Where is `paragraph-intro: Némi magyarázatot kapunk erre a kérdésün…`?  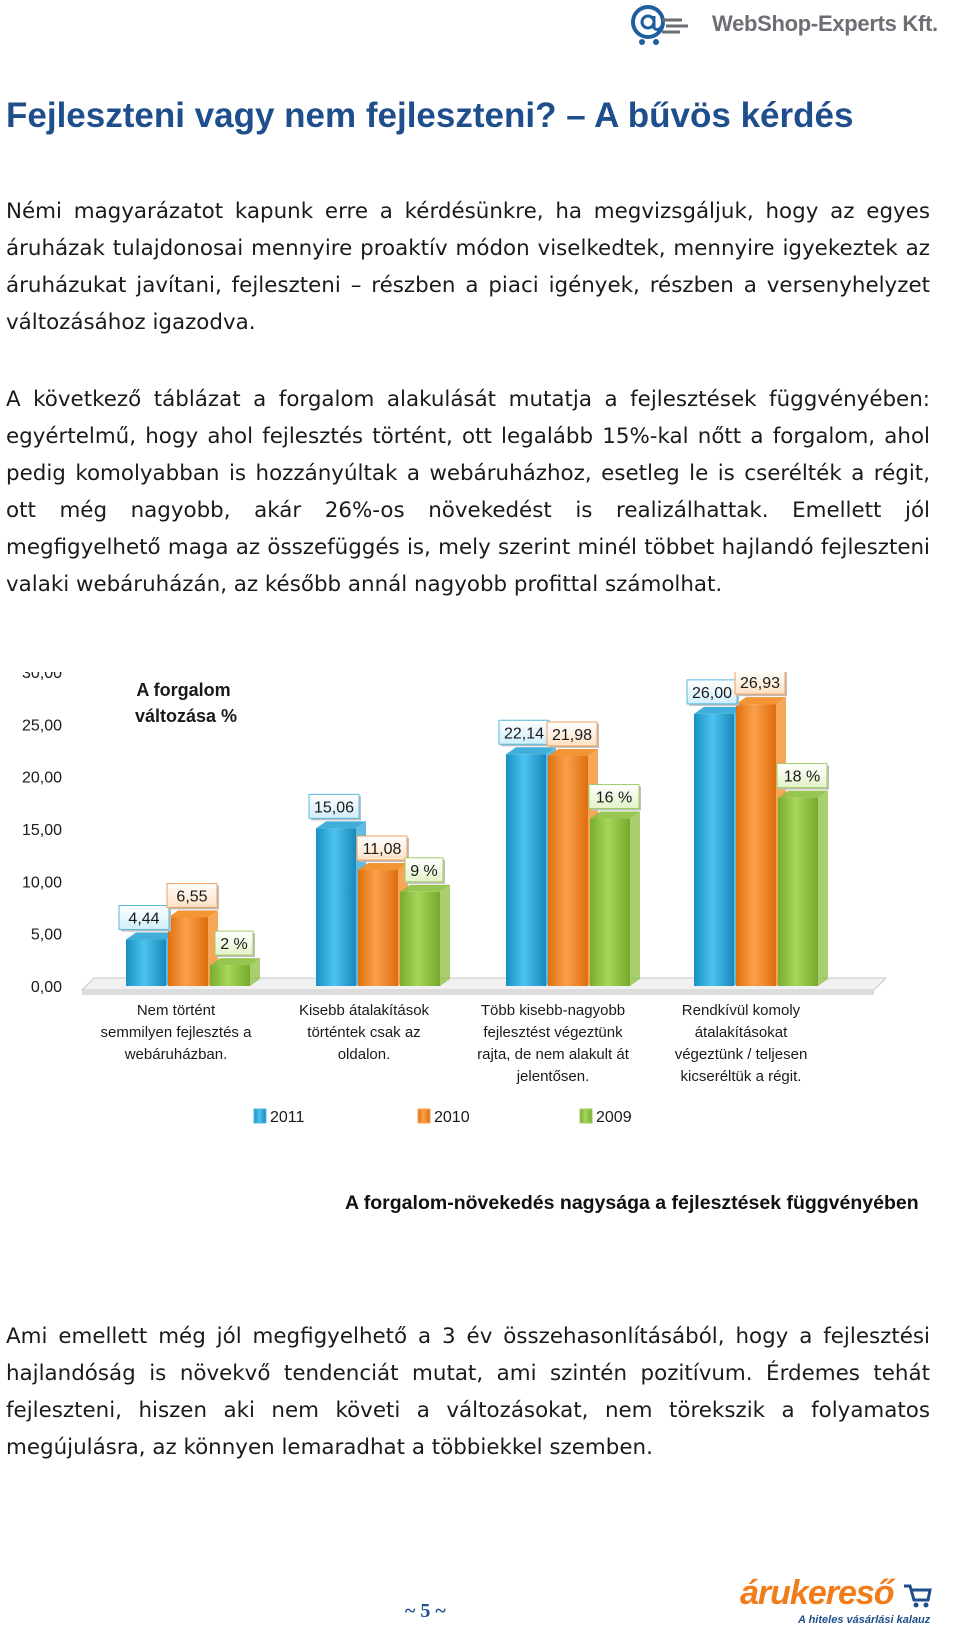
paragraph-intro: Némi magyarázatot kapunk erre a kérdésün… is located at coordinates (468, 267).